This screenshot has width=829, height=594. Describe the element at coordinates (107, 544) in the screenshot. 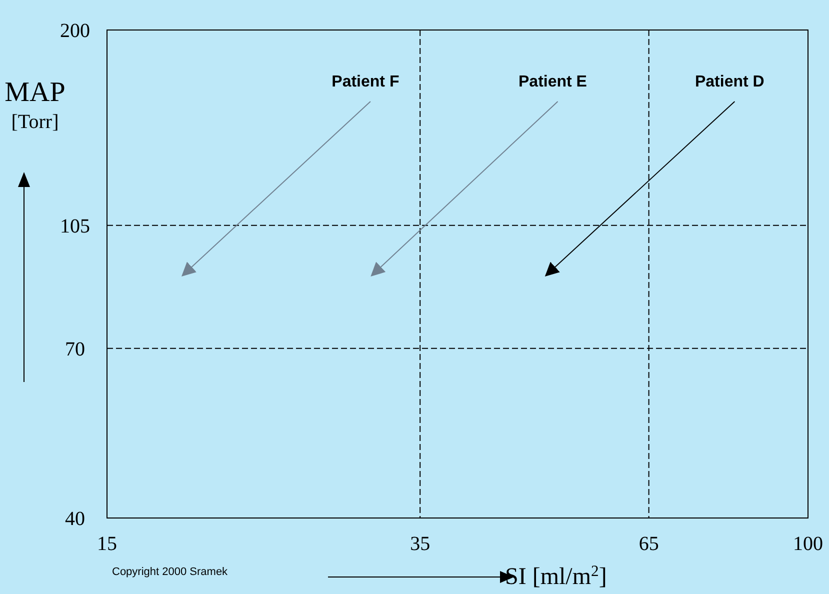

I see `x-tick-label: 15` at that location.